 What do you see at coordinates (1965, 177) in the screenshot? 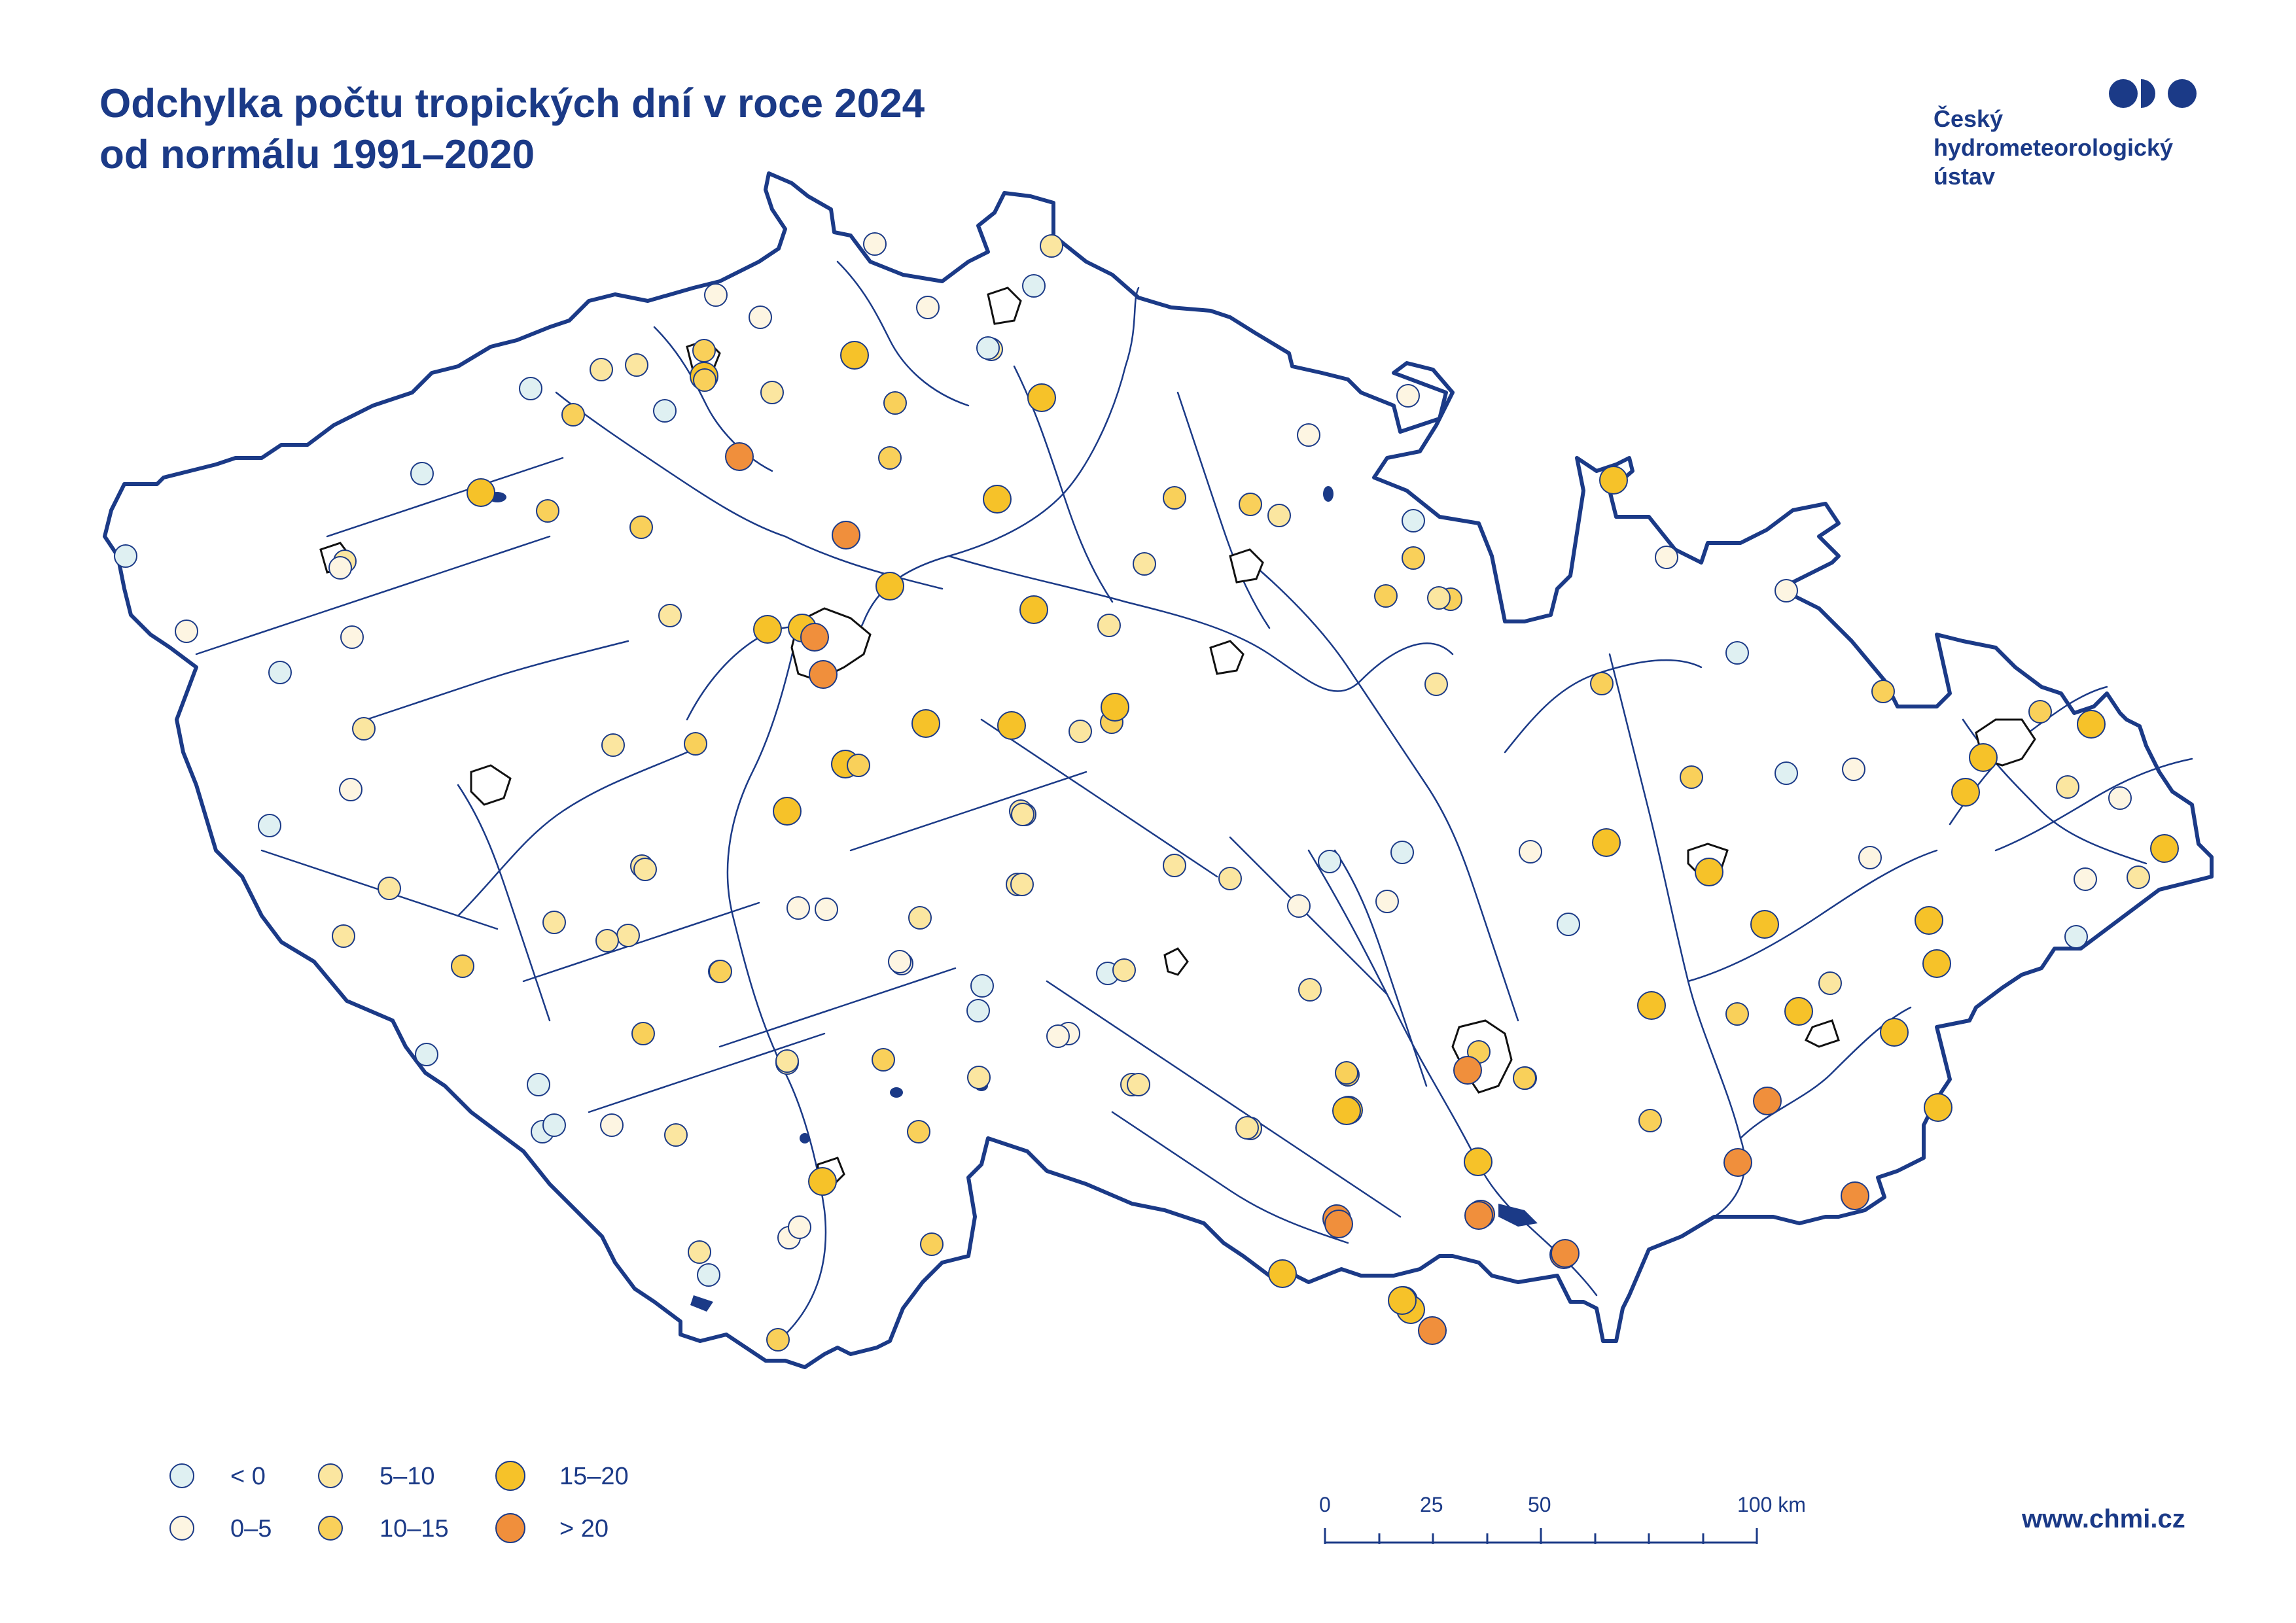
I see `logo-line-3: ústav` at bounding box center [1965, 177].